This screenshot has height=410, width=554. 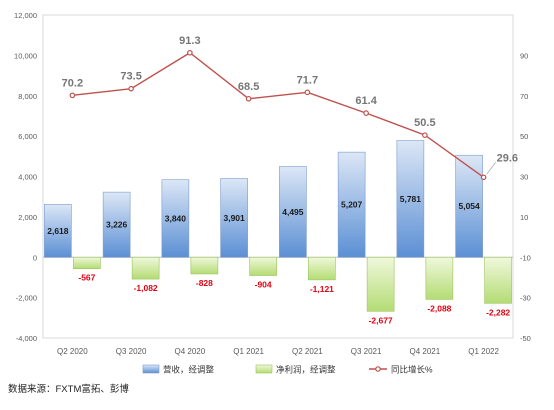 What do you see at coordinates (306, 370) in the screenshot?
I see `legend-net-profit-label: 净利润，经调整` at bounding box center [306, 370].